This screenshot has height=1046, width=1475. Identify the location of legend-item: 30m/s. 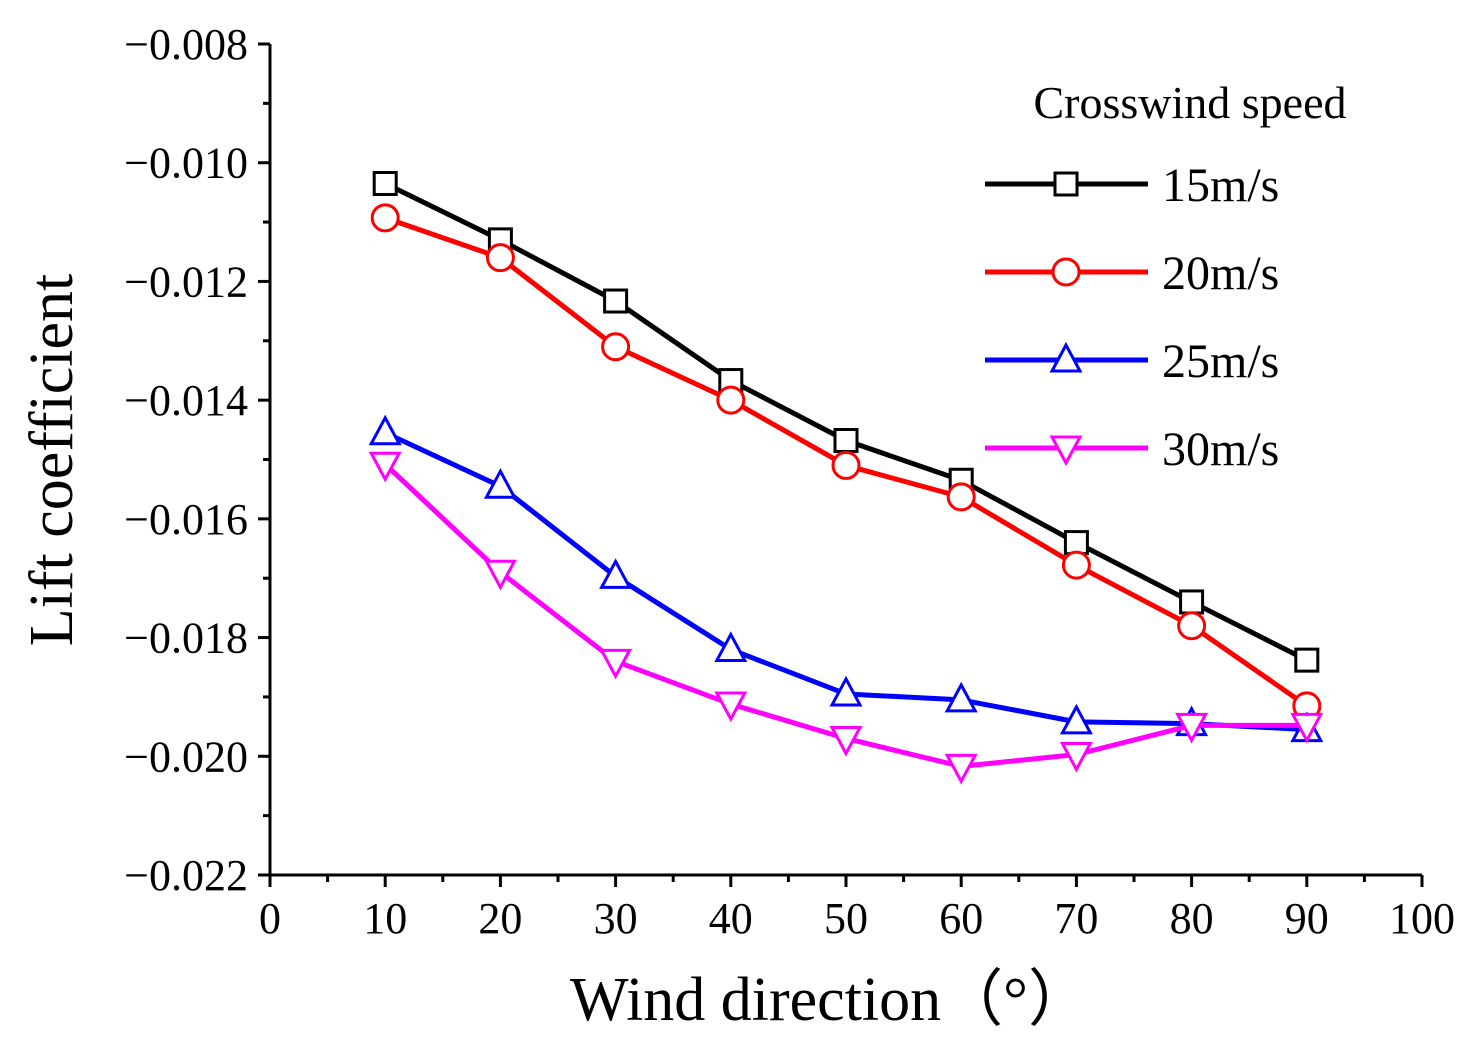
(1132, 449).